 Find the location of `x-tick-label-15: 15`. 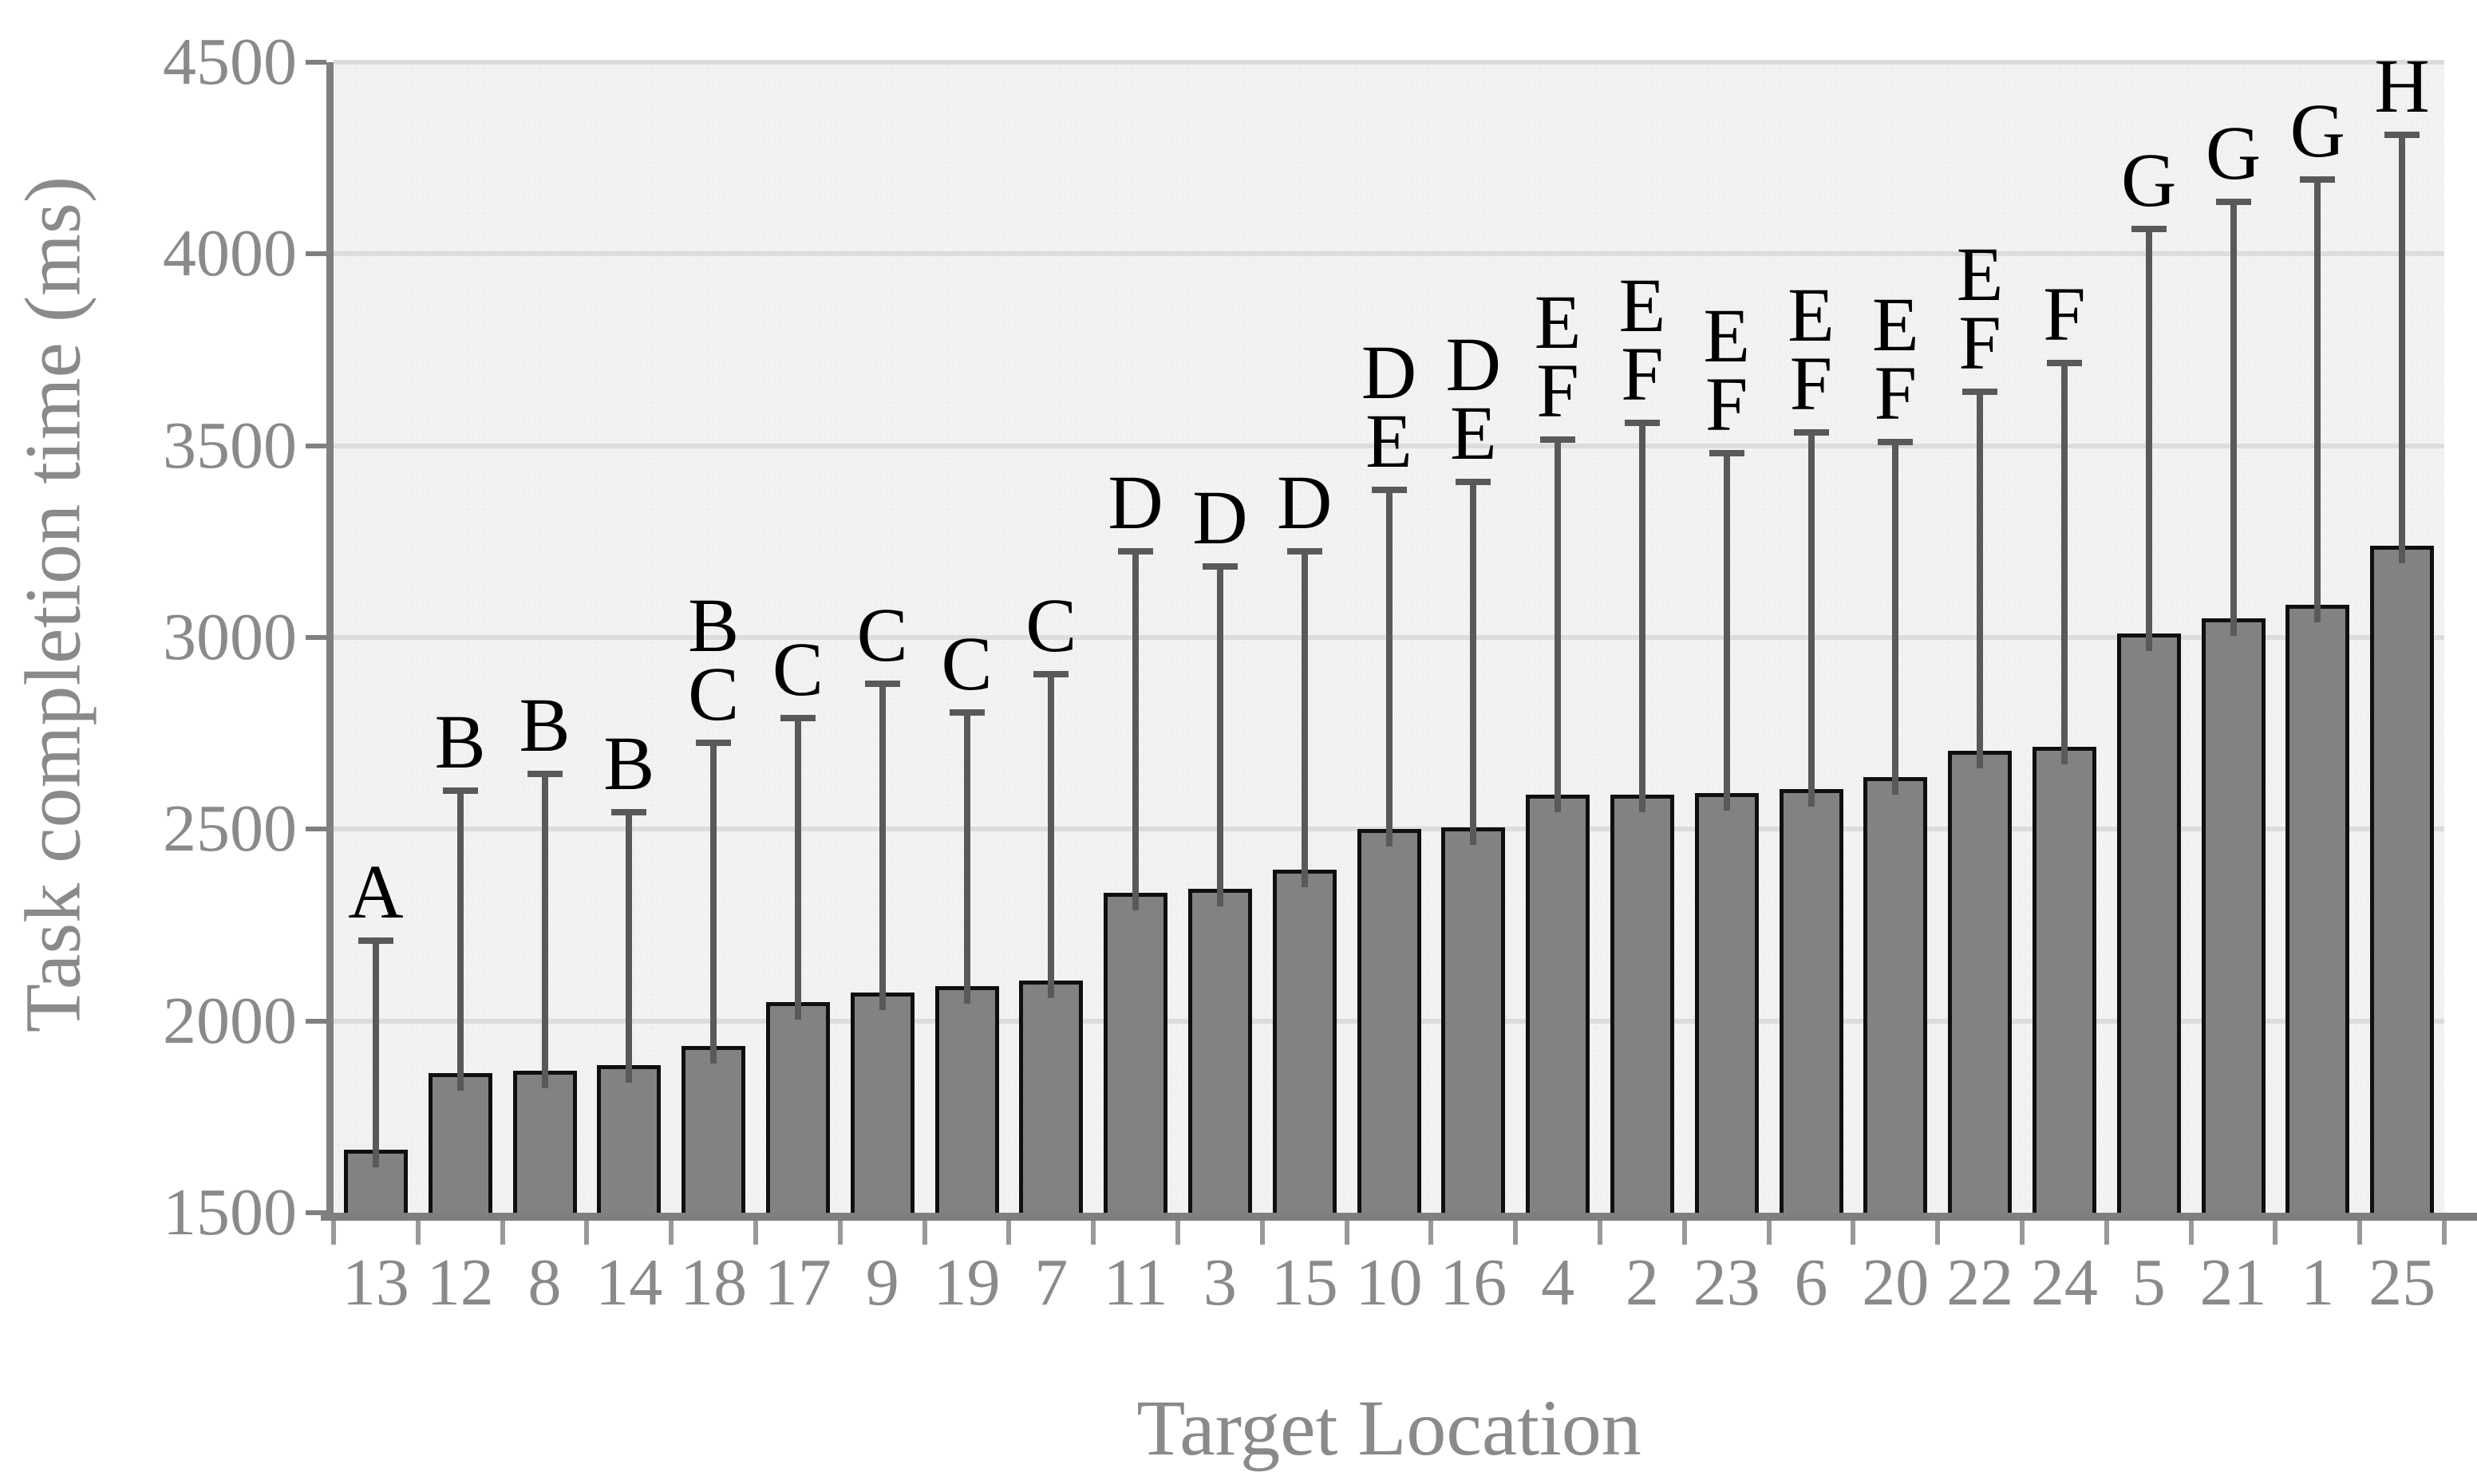

x-tick-label-15: 15 is located at coordinates (1304, 1282).